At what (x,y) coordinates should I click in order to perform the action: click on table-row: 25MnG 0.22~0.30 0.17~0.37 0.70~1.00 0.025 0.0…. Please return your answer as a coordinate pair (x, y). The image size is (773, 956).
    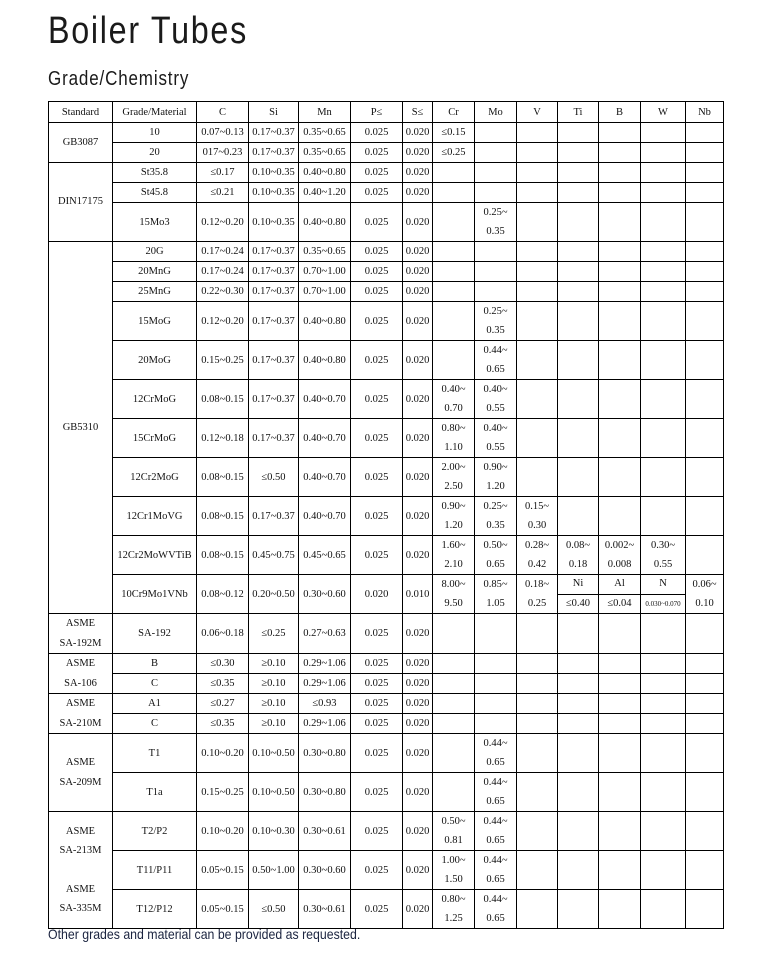
    Looking at the image, I should click on (386, 291).